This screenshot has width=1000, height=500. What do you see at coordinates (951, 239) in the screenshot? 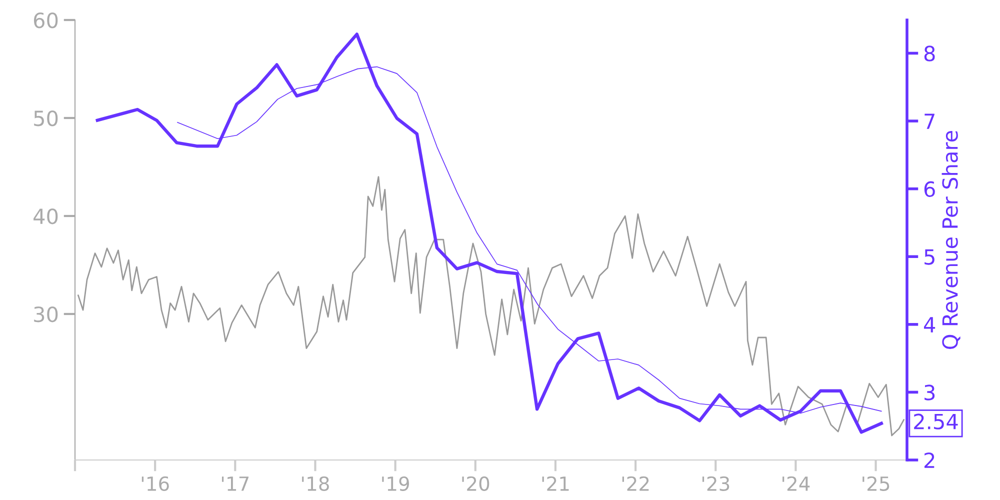
I see `y2-axis-title: Q Revenue Per Share` at bounding box center [951, 239].